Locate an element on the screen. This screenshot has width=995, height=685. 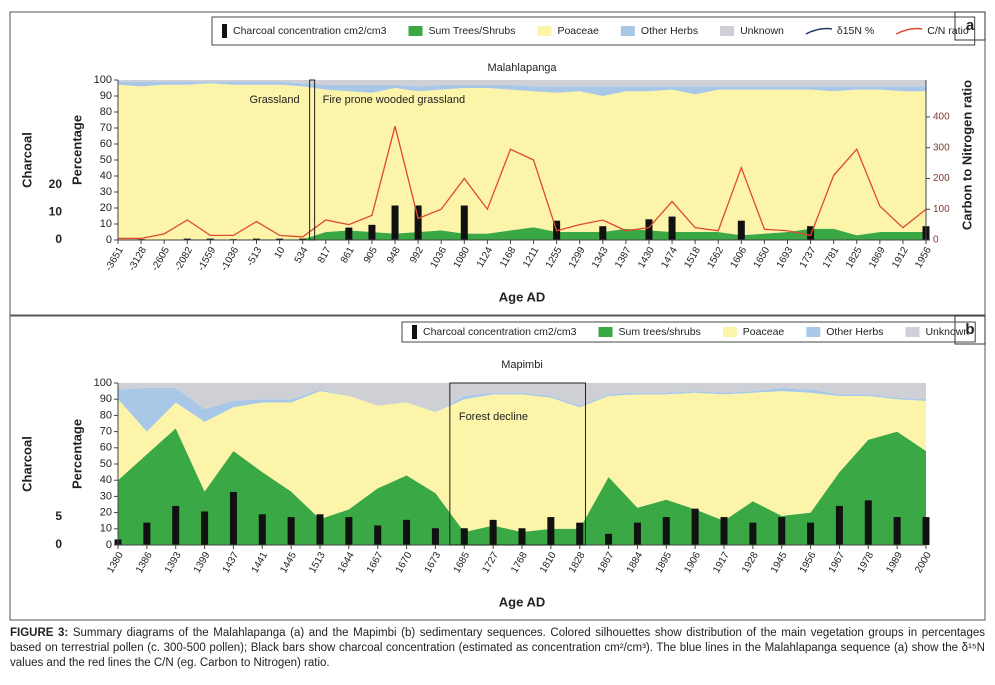
zone-box is located at coordinates (517, 464).